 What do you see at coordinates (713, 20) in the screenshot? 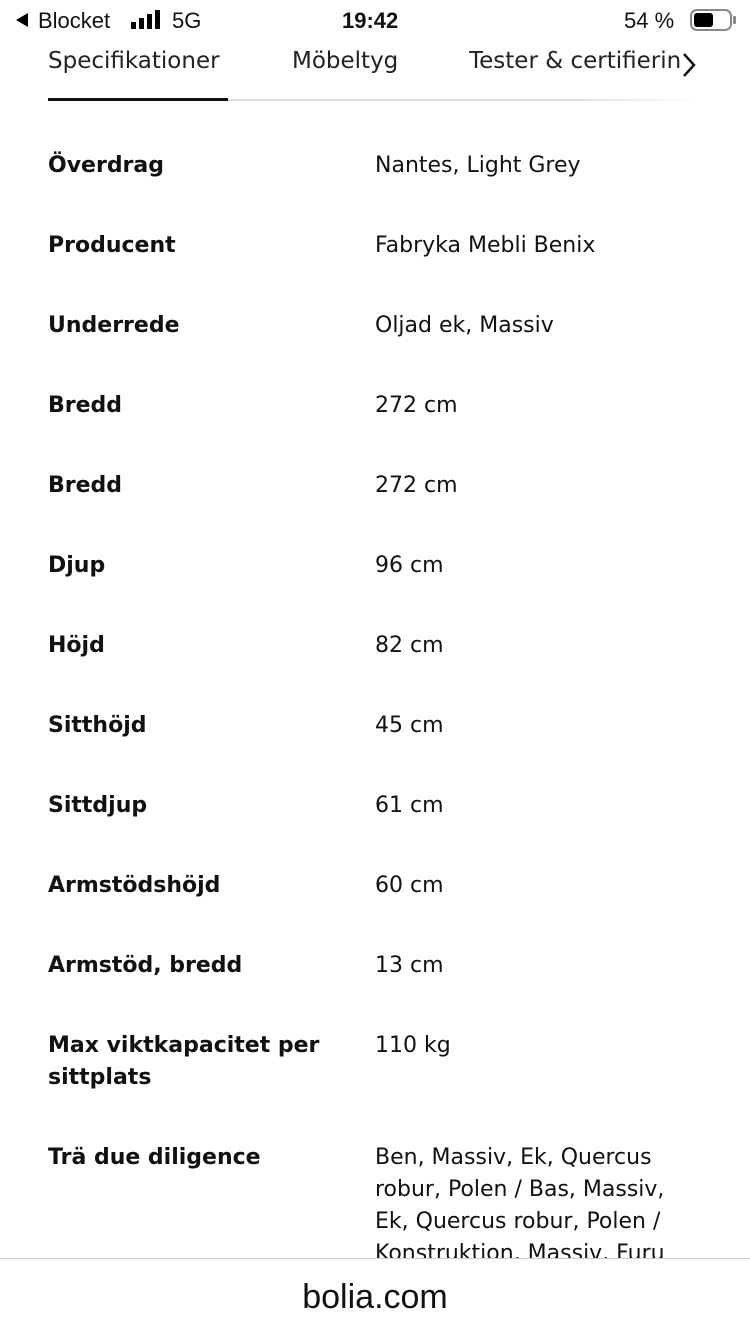
I see `battery-icon` at bounding box center [713, 20].